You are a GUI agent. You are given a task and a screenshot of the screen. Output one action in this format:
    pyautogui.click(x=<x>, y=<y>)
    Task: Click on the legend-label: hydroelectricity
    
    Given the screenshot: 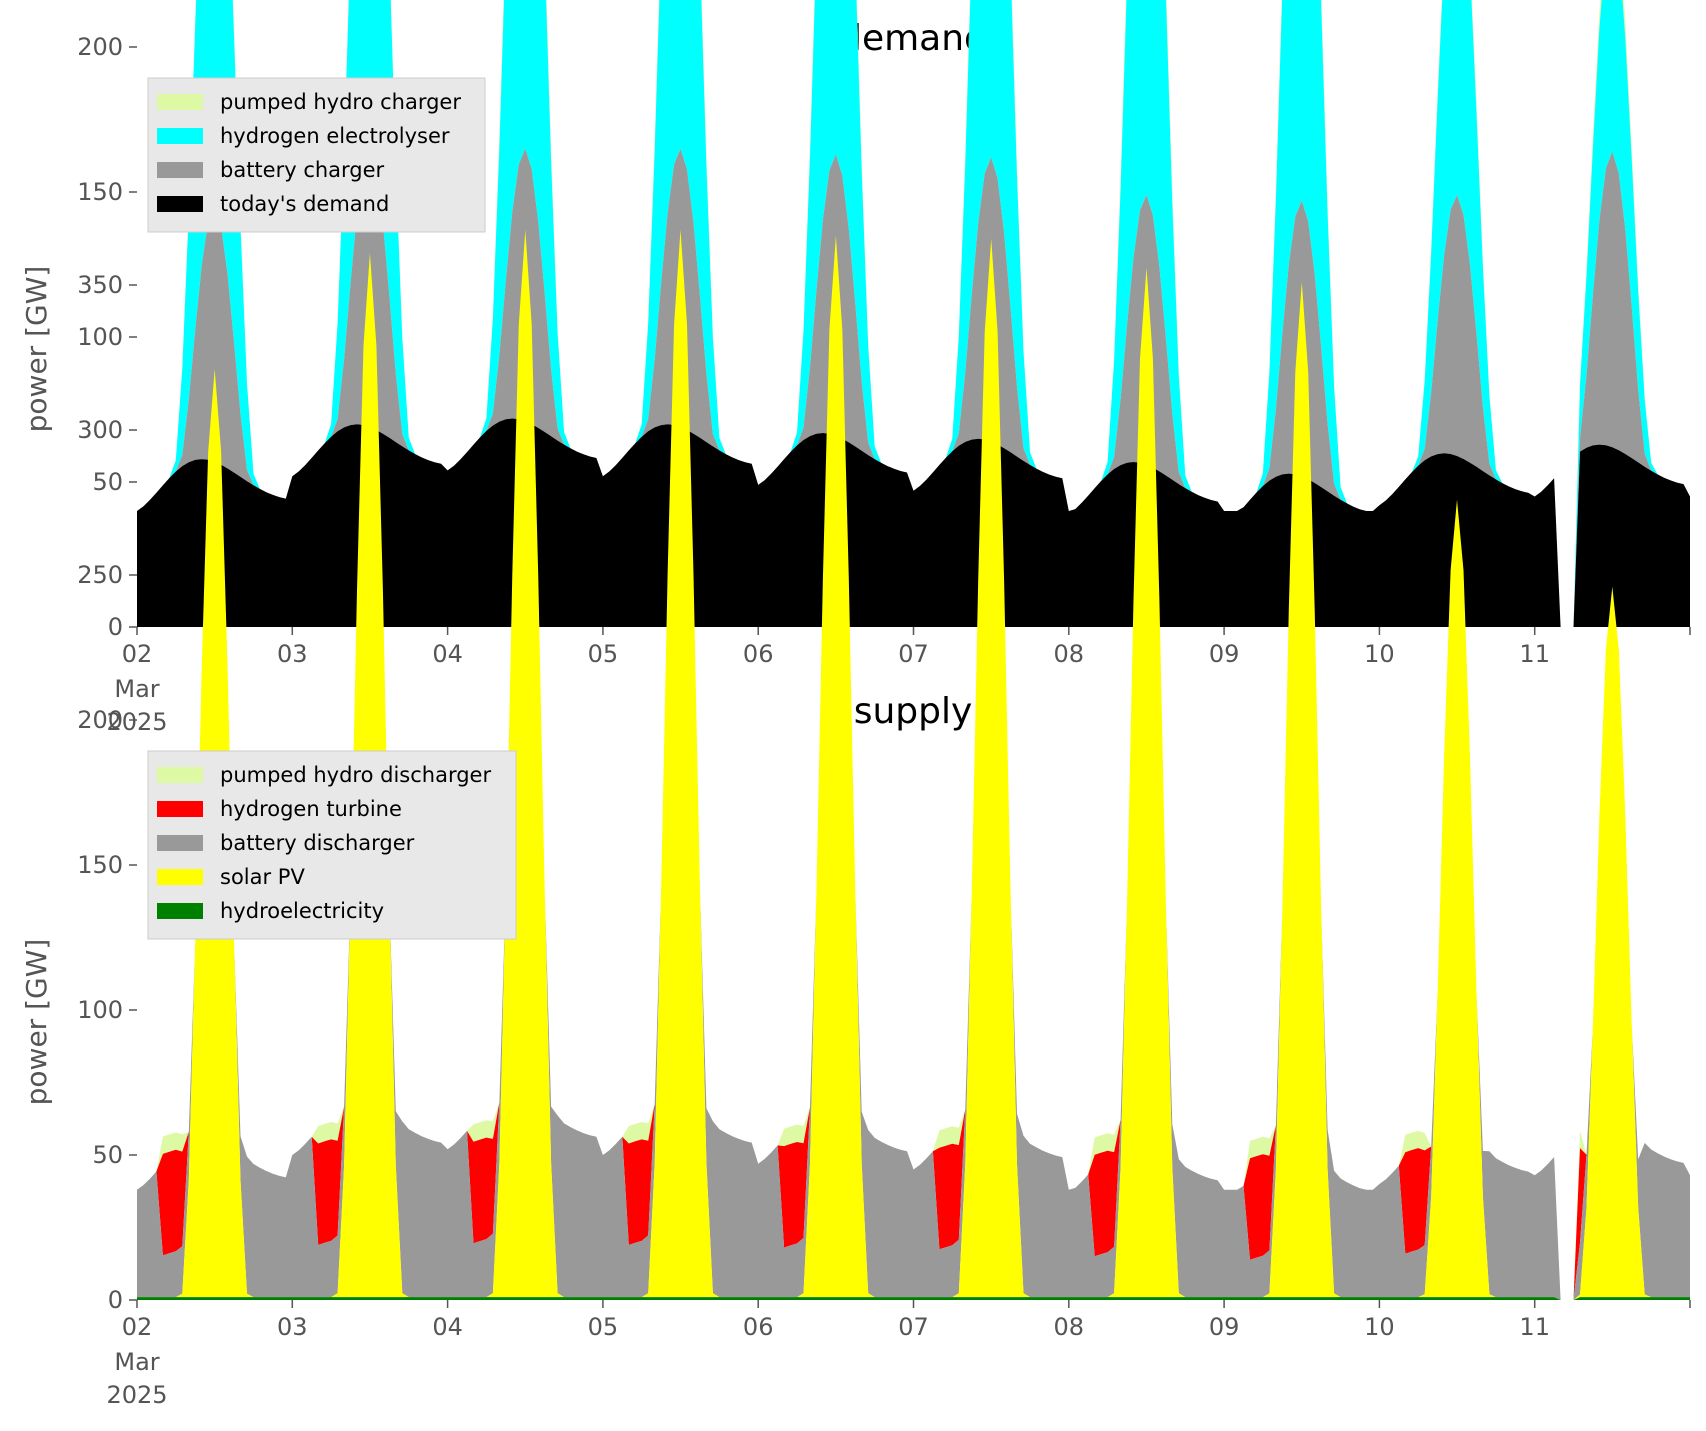 What is the action you would take?
    pyautogui.click(x=302, y=911)
    